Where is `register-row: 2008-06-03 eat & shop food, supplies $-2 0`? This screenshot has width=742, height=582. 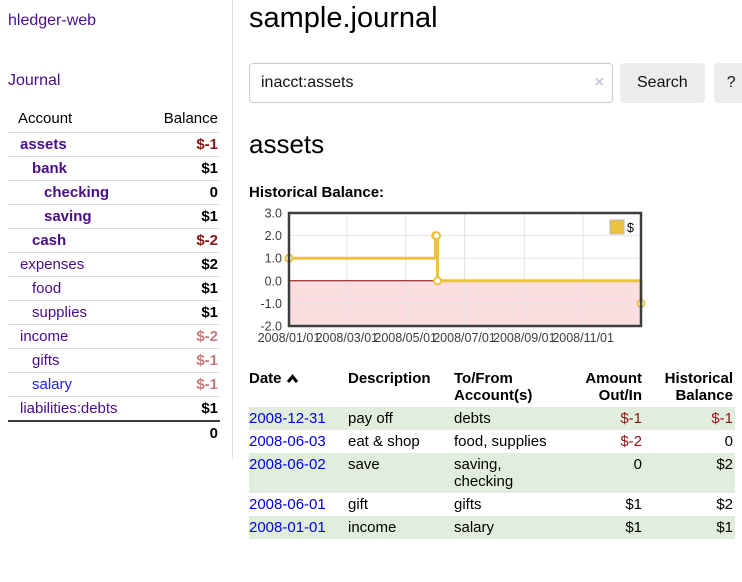
register-row: 2008-06-03 eat & shop food, supplies $-2 0 is located at coordinates (492, 441).